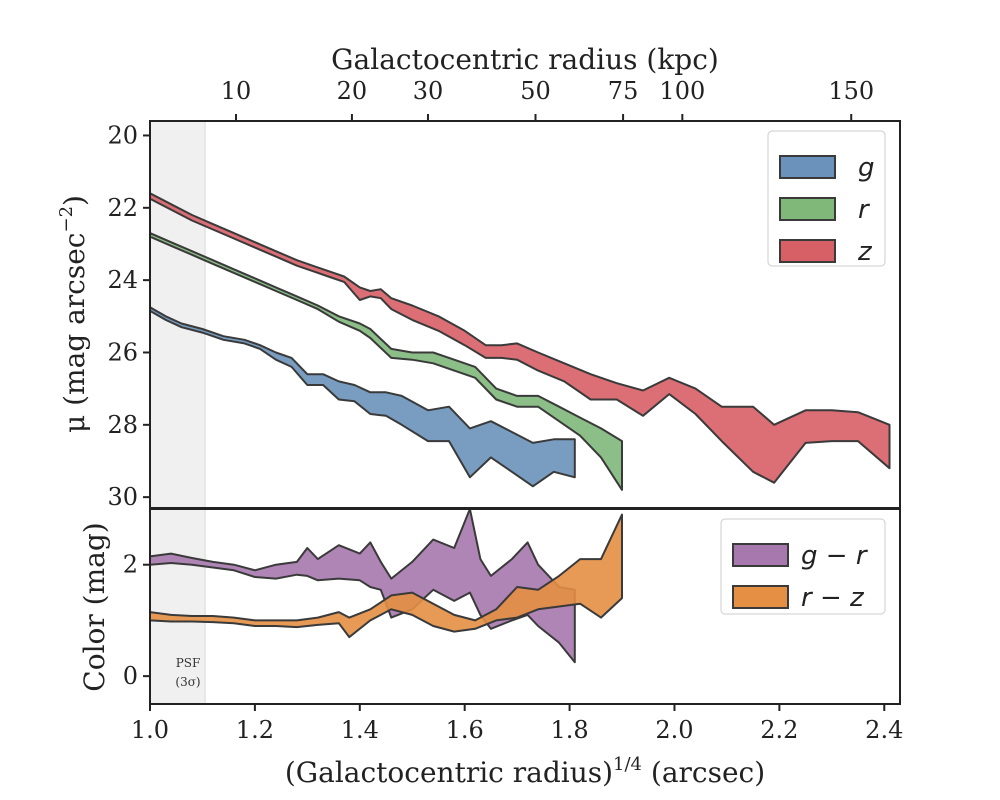 This screenshot has width=1000, height=800. I want to click on legend-surface-brightness: grz, so click(826, 198).